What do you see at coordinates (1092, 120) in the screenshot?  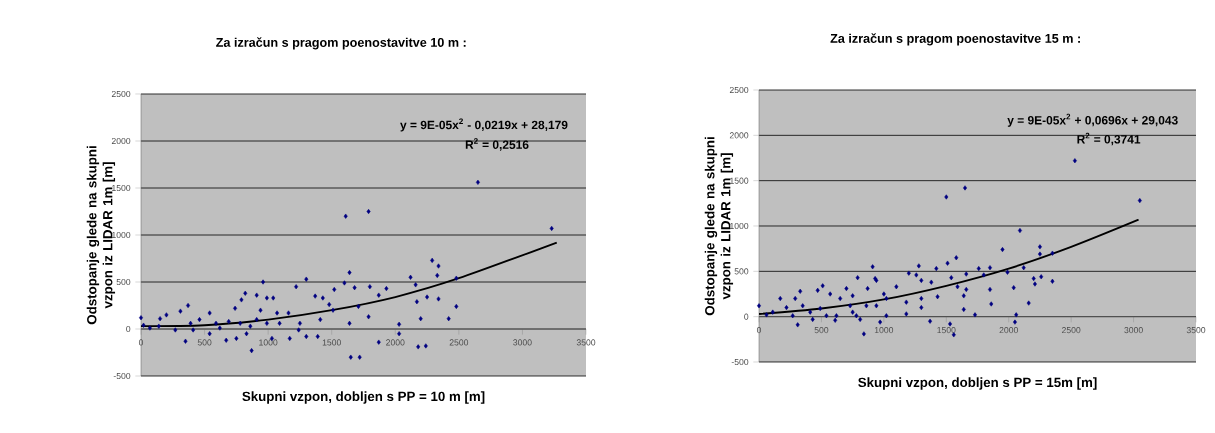 I see `annotation: y = 9E-05x$^{2}$ + 0,0696x + 29,043` at bounding box center [1092, 120].